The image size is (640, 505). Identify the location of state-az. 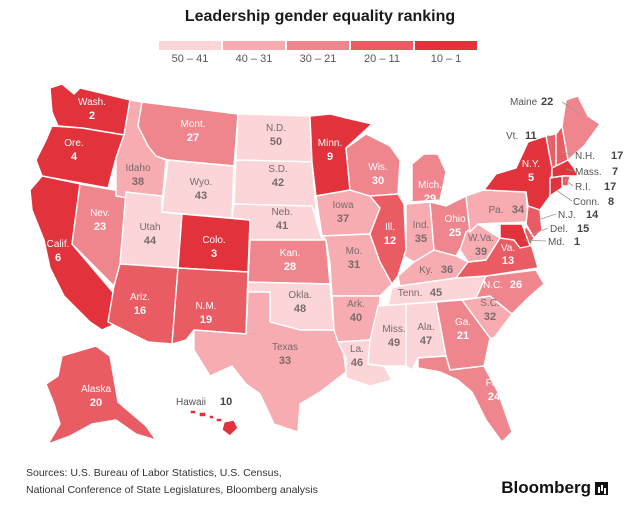
(143, 304).